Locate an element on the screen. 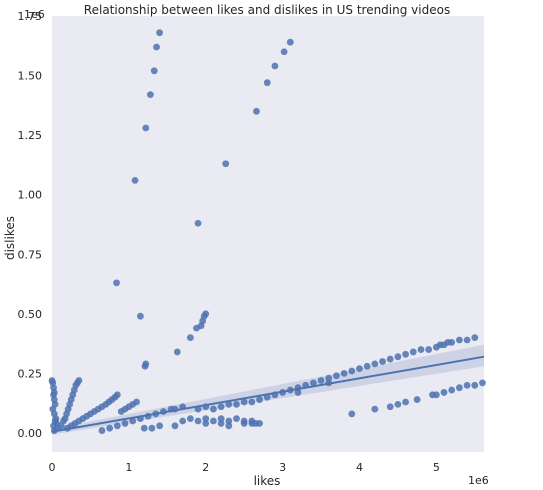 The width and height of the screenshot is (543, 490). x-tick-label: 2 is located at coordinates (205, 467).